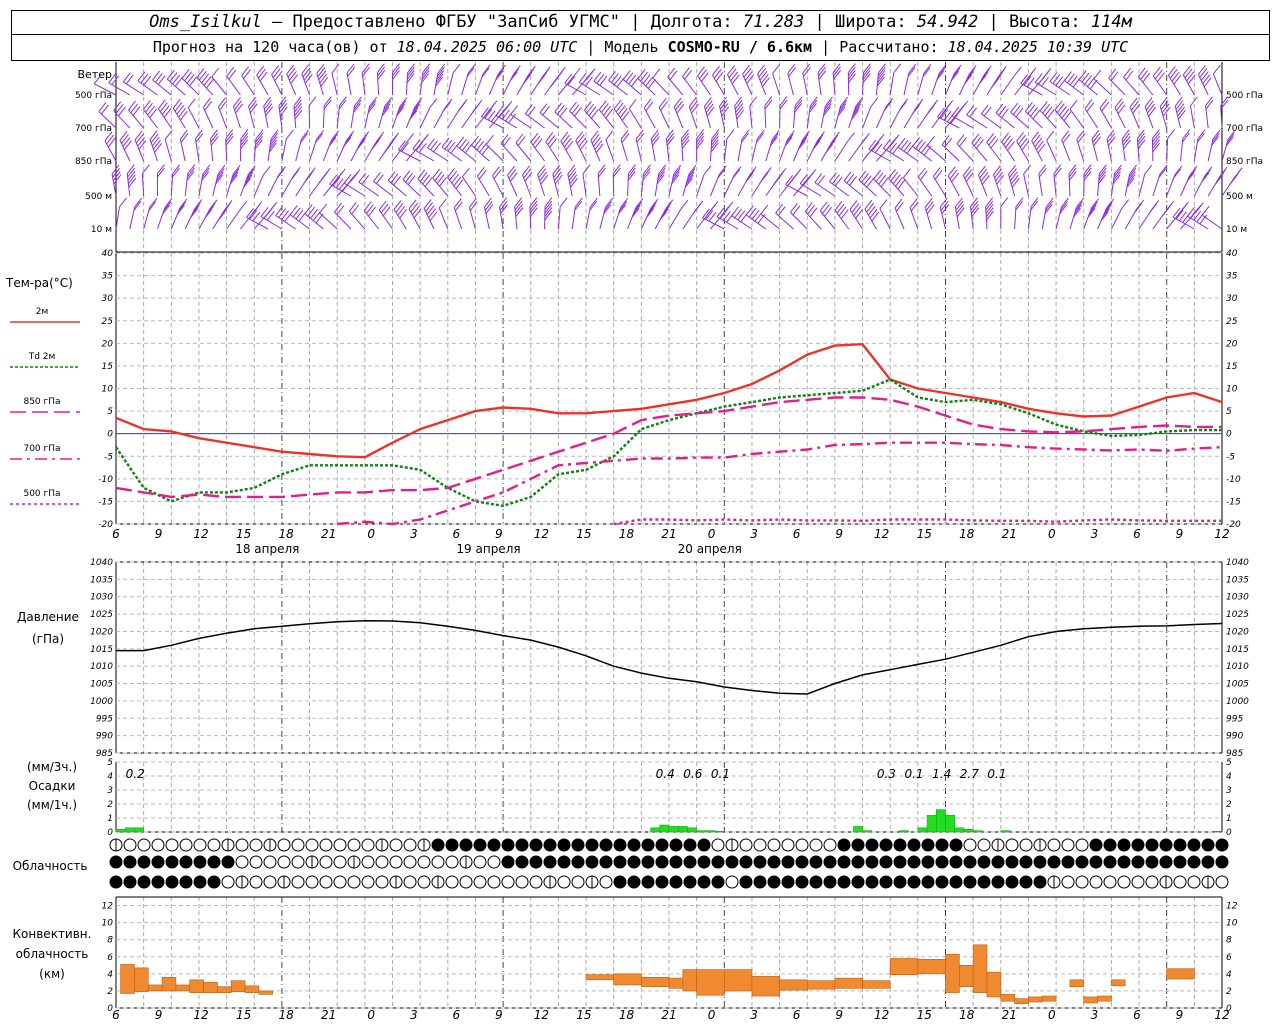 The height and width of the screenshot is (1024, 1280). I want to click on temp-tick-right: -5, so click(1230, 457).